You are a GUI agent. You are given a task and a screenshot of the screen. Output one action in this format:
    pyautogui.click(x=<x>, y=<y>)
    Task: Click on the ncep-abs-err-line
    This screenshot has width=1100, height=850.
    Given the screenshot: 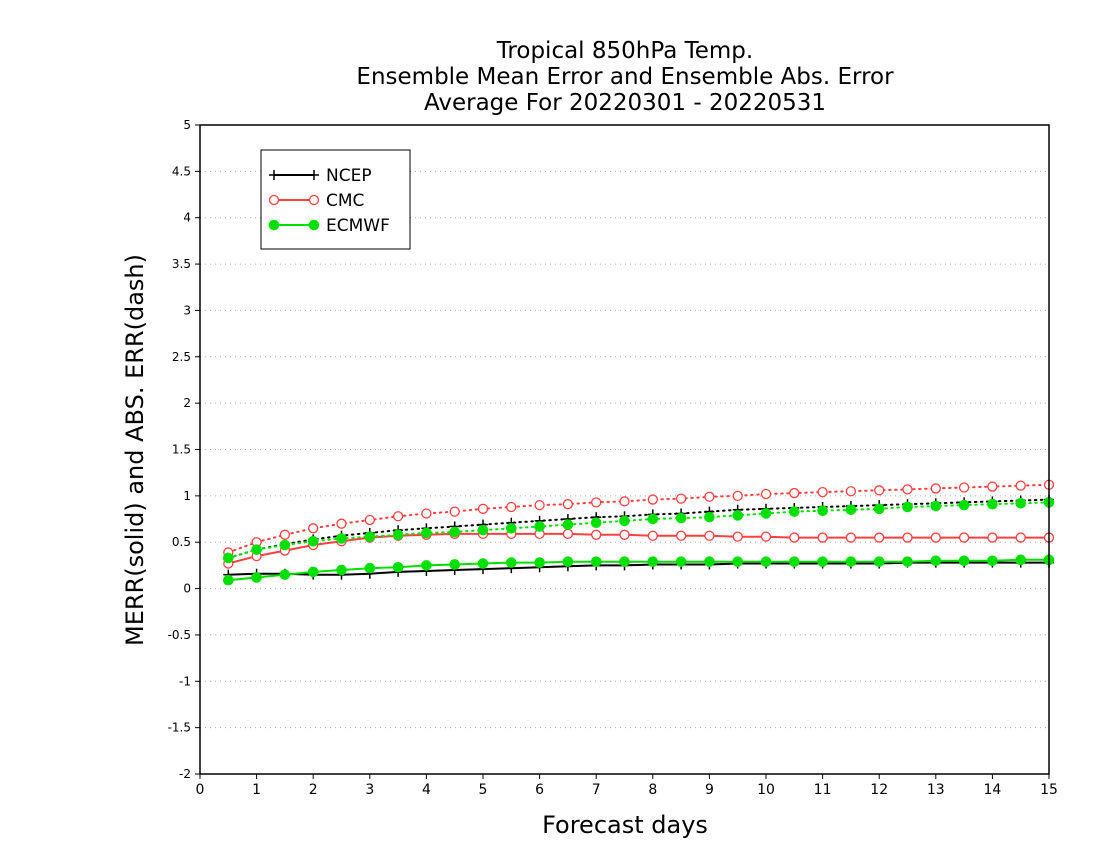 What is the action you would take?
    pyautogui.click(x=638, y=528)
    